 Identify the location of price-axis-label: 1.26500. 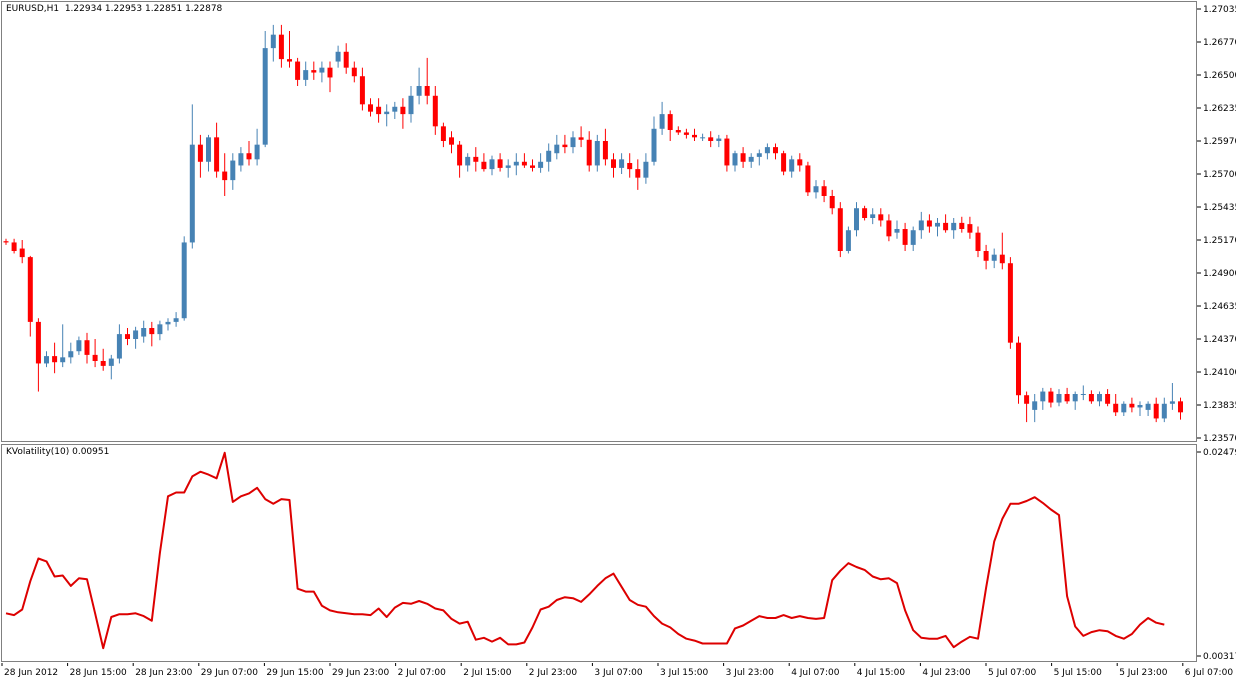
(1219, 76).